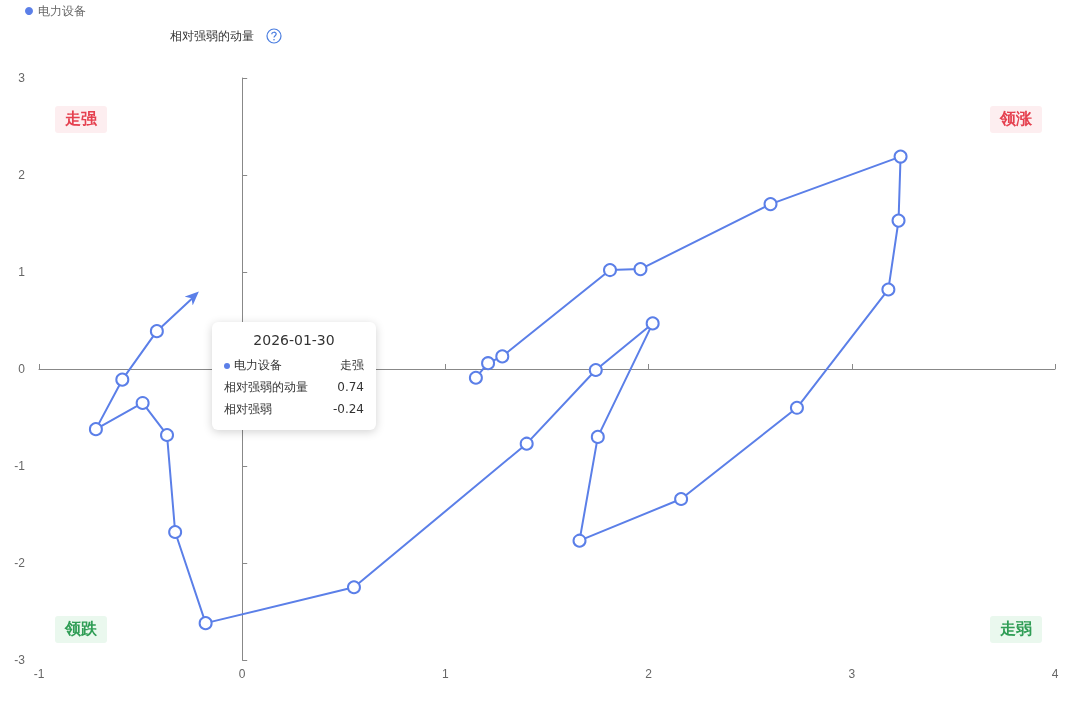 The width and height of the screenshot is (1080, 701). What do you see at coordinates (22, 78) in the screenshot?
I see `y-tick-label: 3` at bounding box center [22, 78].